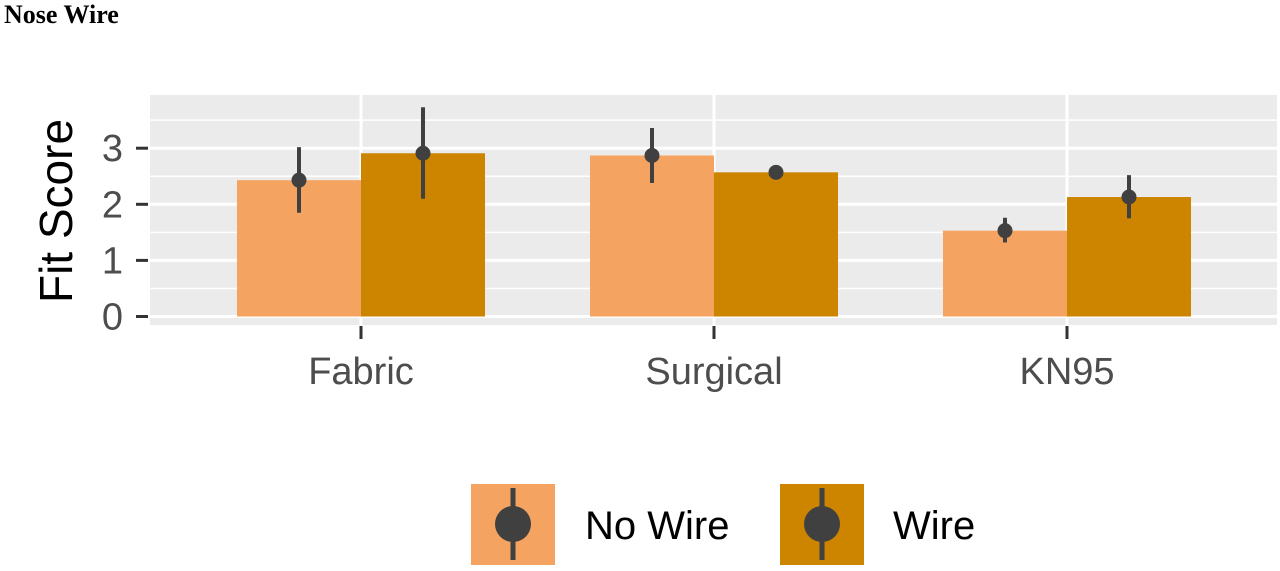 The image size is (1280, 571). What do you see at coordinates (56, 211) in the screenshot?
I see `y-axis-title: Fit Score` at bounding box center [56, 211].